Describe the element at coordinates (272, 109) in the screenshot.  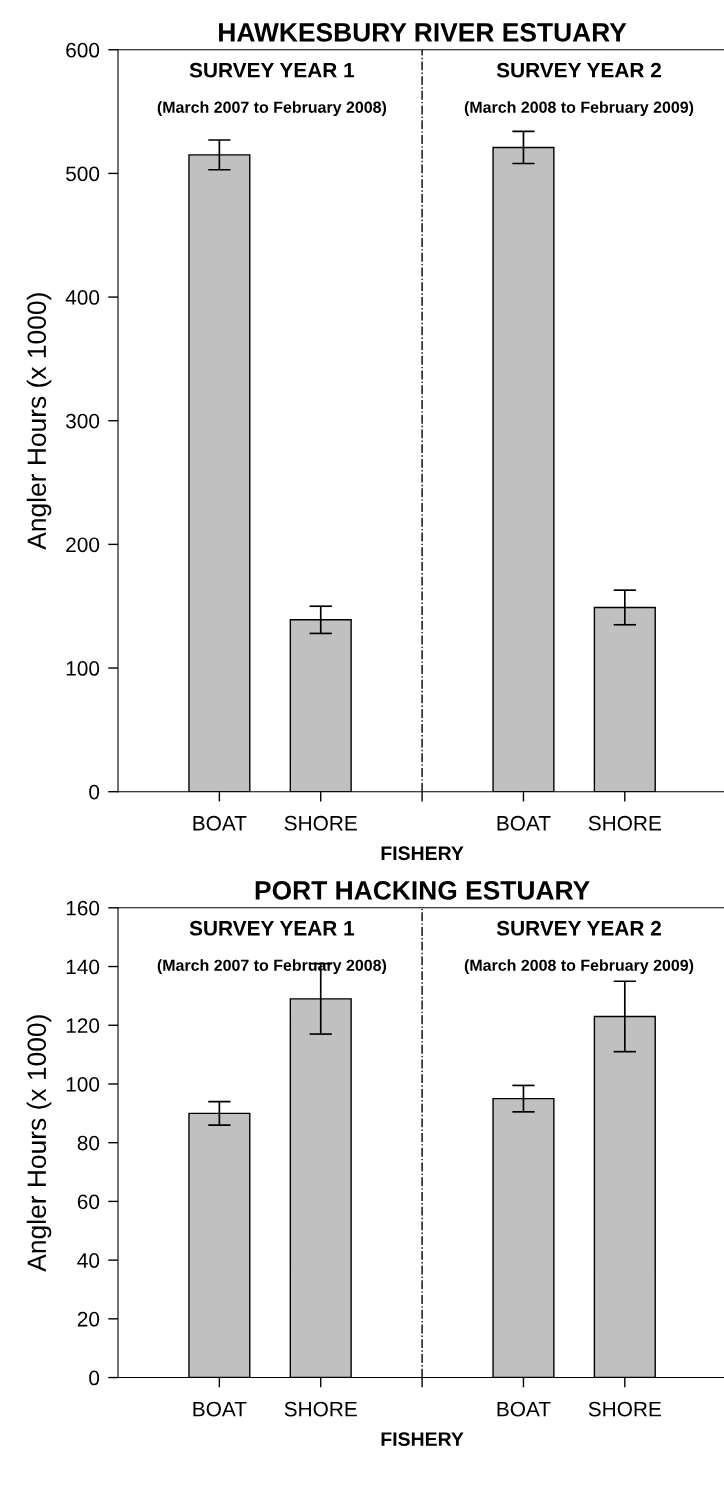
I see `annotation: (March 2007 to February 2008)` at that location.